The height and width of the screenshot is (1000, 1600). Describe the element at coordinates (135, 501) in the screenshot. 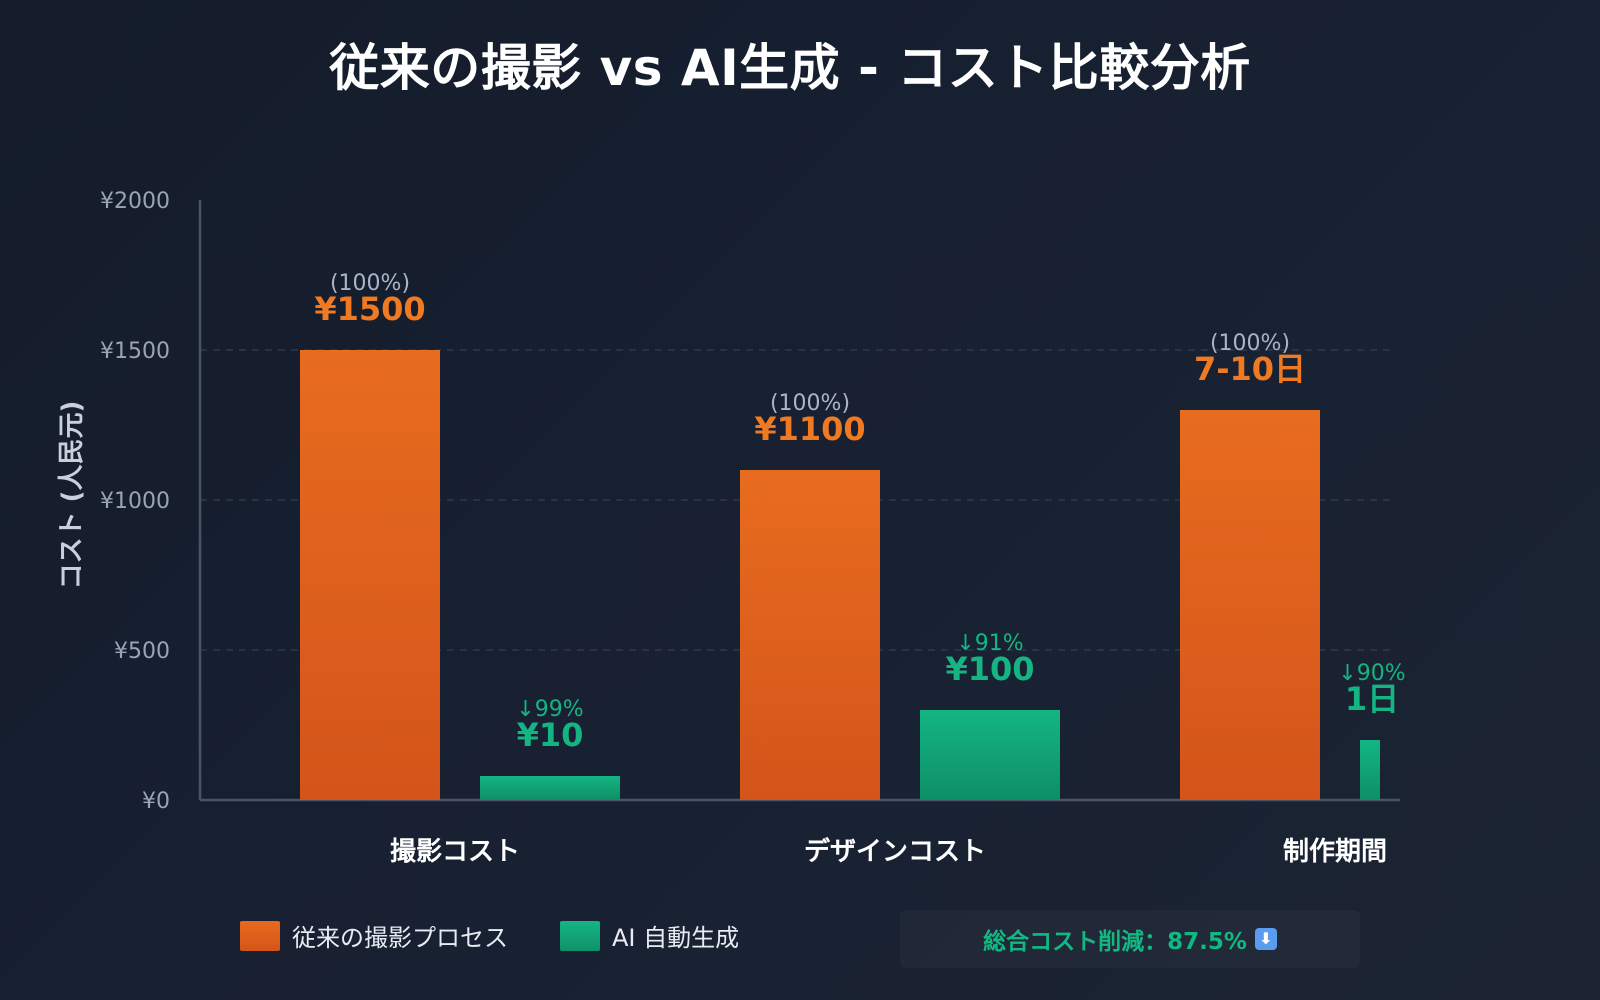

I see `y-tick-label: ¥1000` at that location.